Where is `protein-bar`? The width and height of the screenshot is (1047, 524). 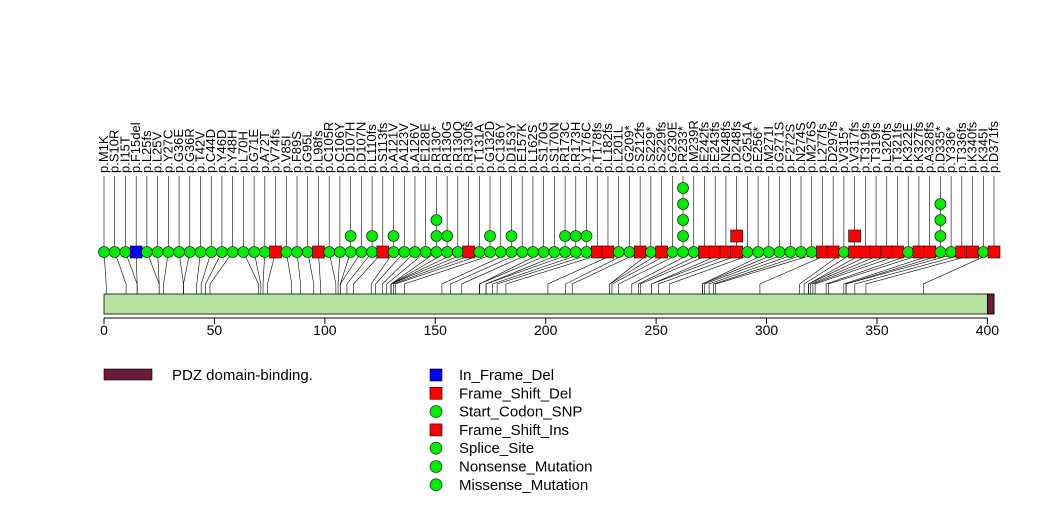
protein-bar is located at coordinates (549, 304).